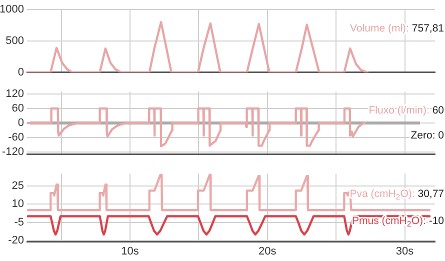  Describe the element at coordinates (399, 110) in the screenshot. I see `series-label: Fluxo (l/min):` at that location.